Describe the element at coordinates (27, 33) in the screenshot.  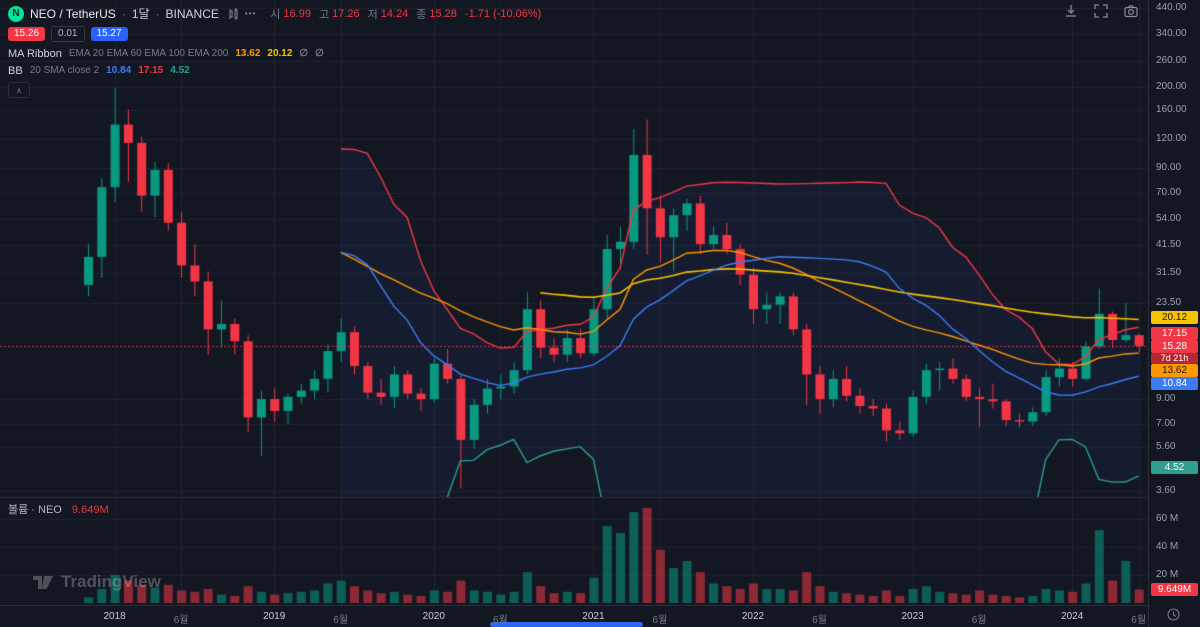
I see `sell-price-button: 15.26` at that location.